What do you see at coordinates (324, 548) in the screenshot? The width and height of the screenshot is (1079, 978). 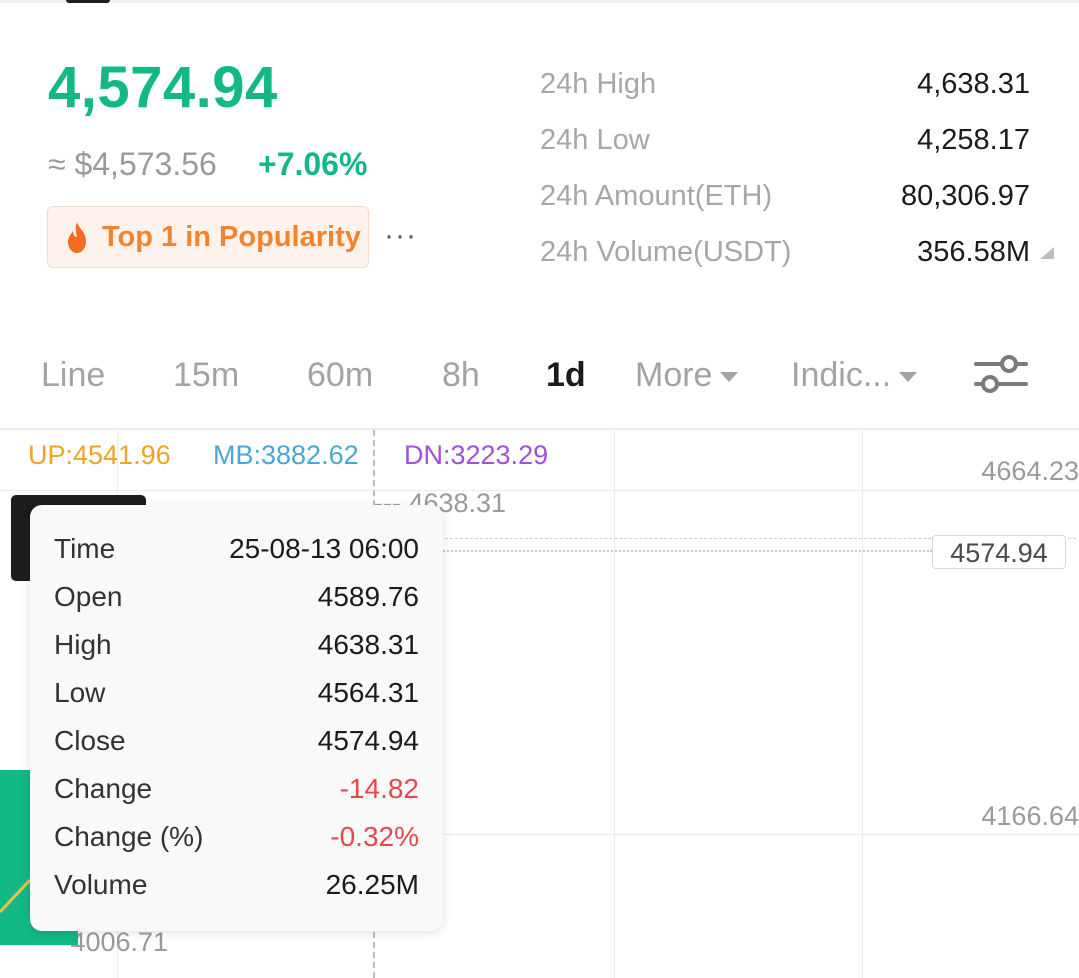 I see `tooltip-value: 25-08-13 06:00` at bounding box center [324, 548].